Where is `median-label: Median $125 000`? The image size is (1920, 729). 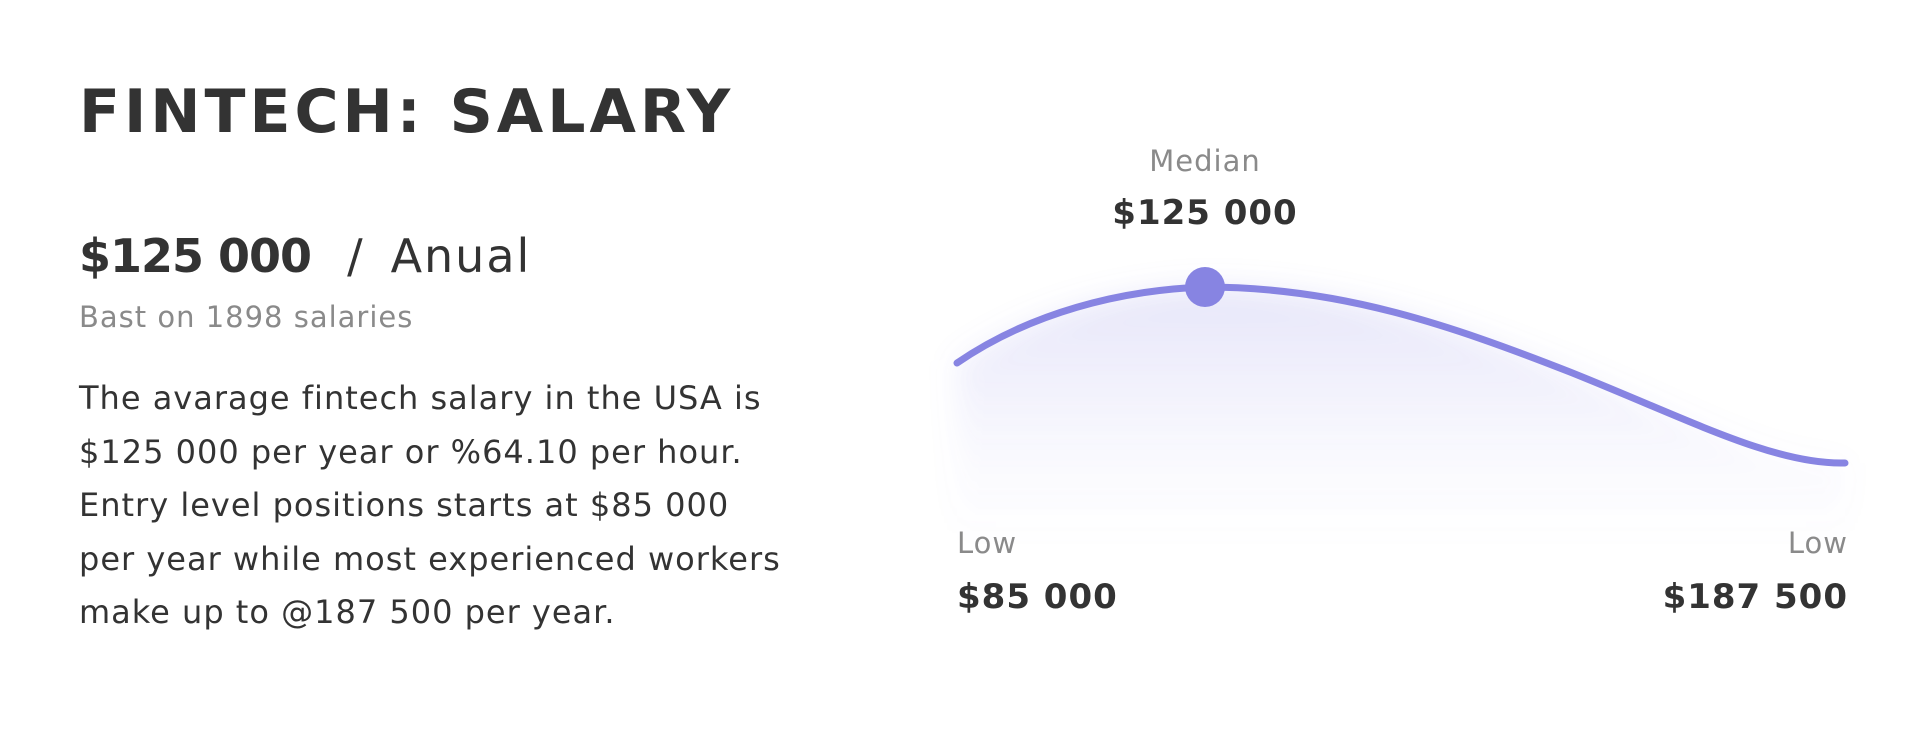 median-label: Median $125 000 is located at coordinates (1204, 188).